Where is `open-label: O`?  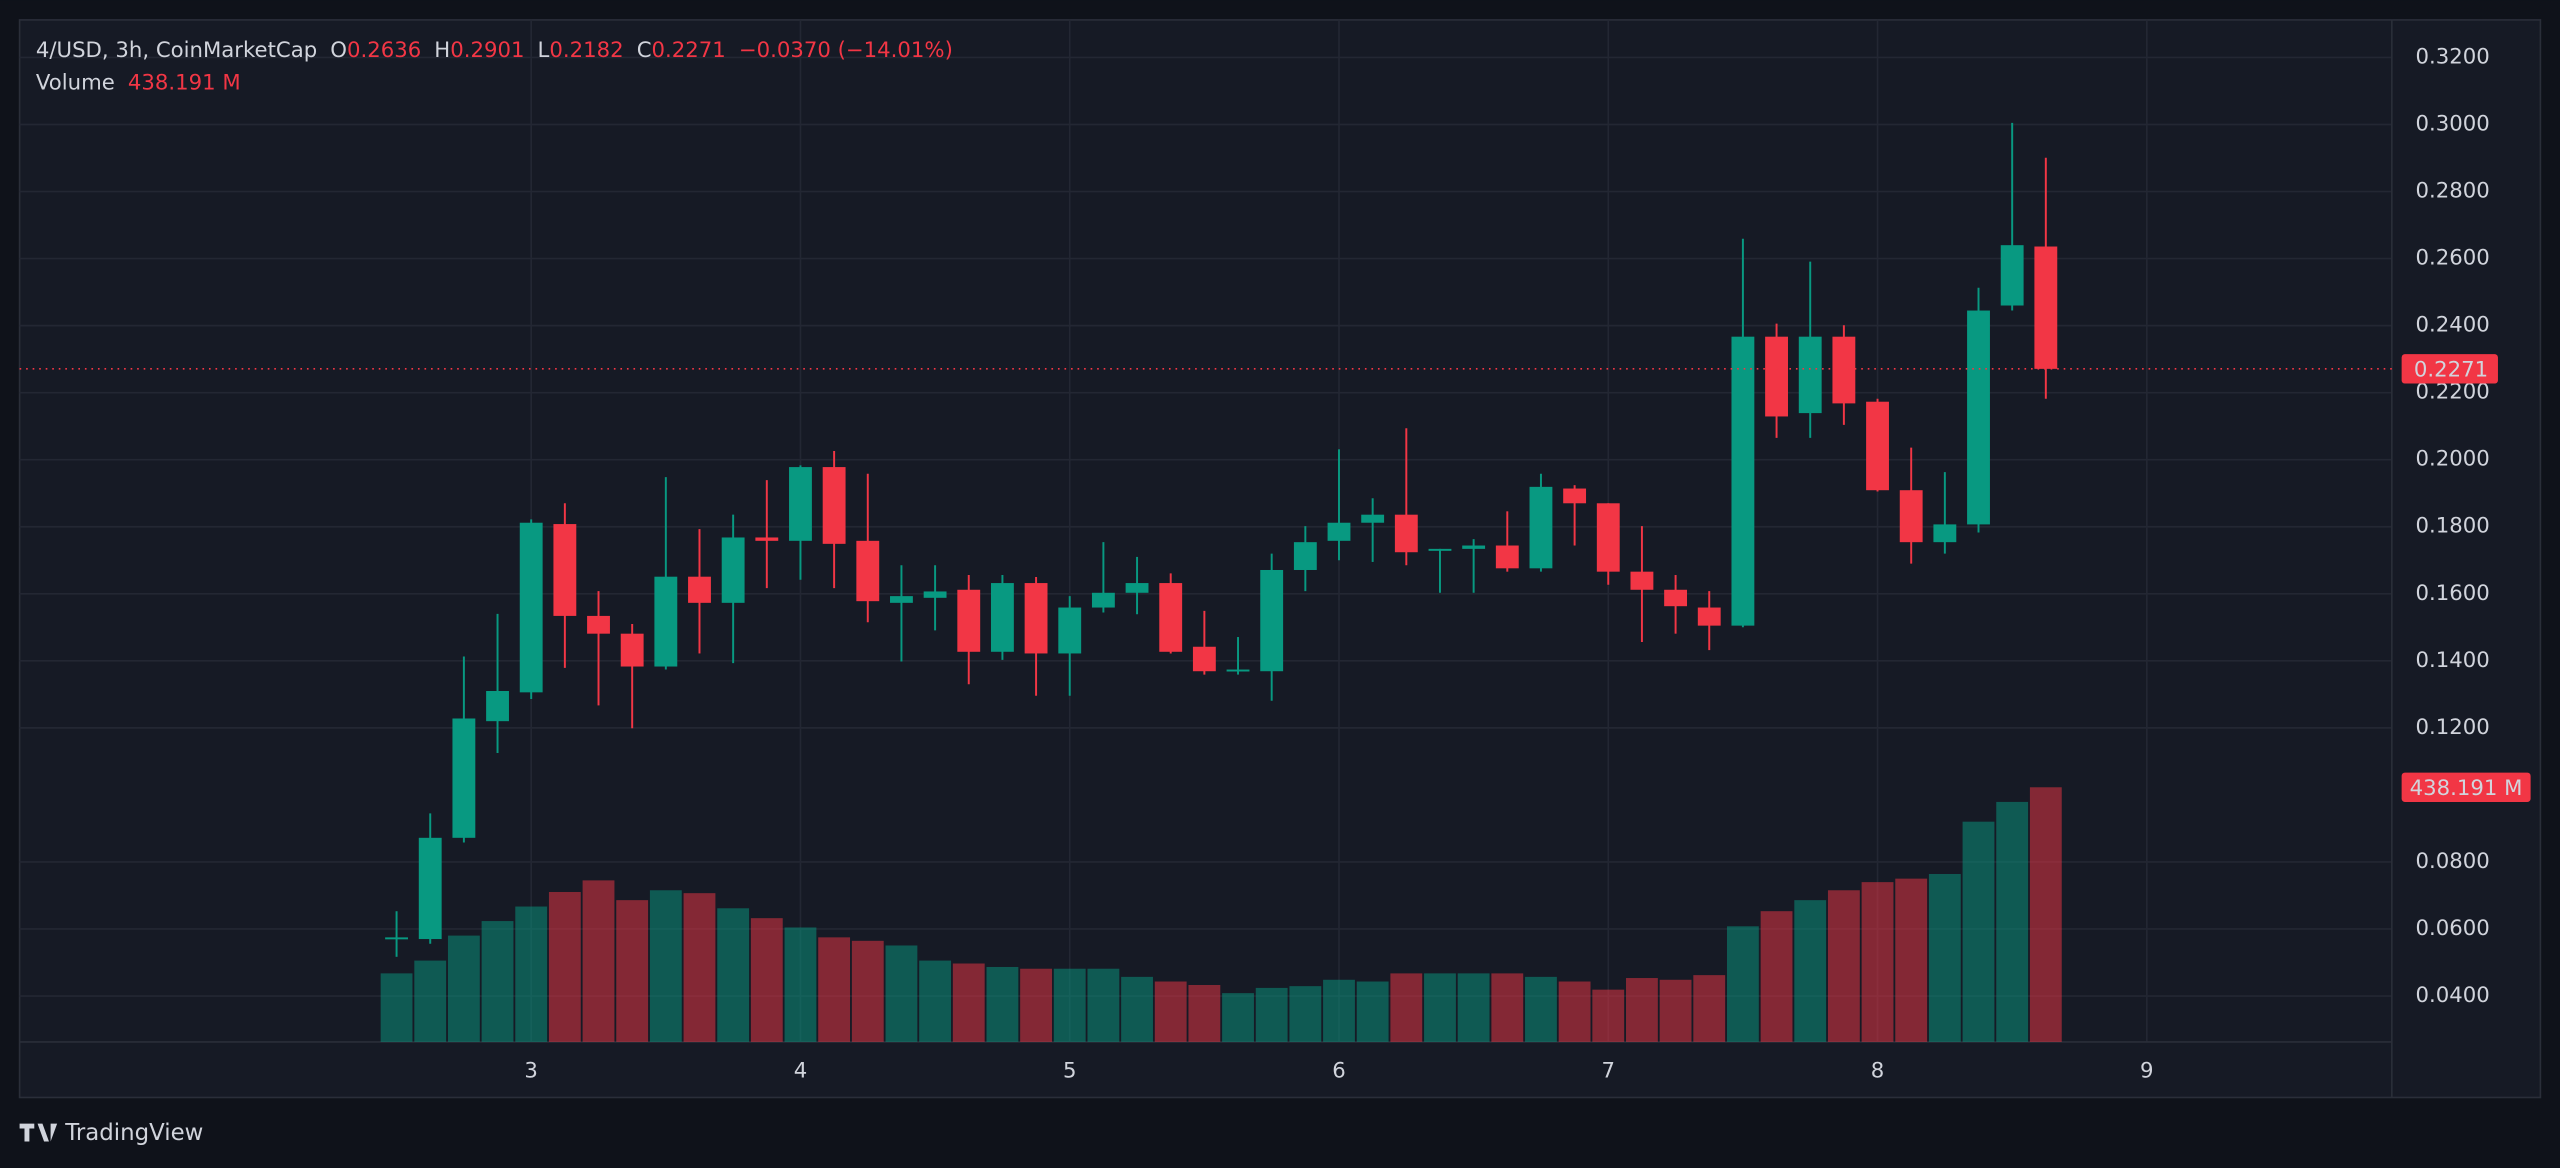 open-label: O is located at coordinates (338, 50).